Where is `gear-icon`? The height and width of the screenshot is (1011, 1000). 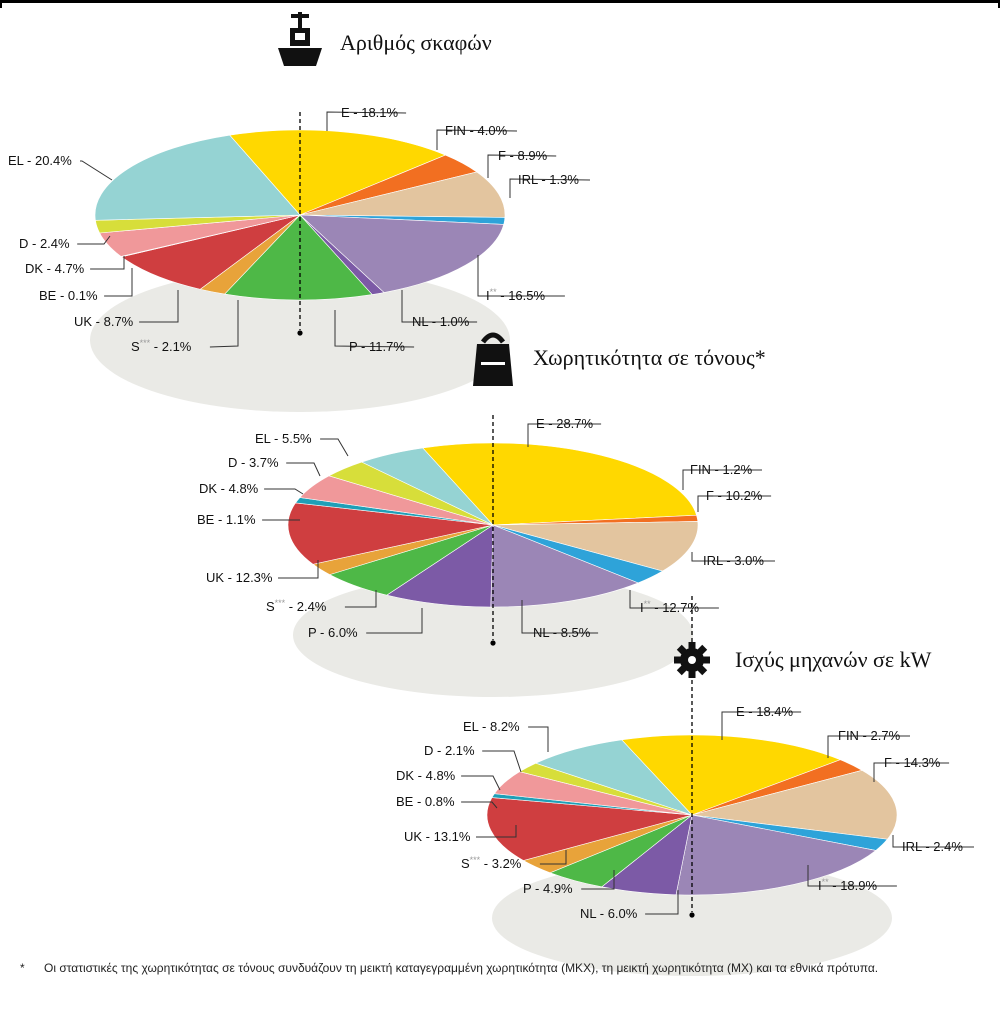
gear-icon is located at coordinates (692, 660).